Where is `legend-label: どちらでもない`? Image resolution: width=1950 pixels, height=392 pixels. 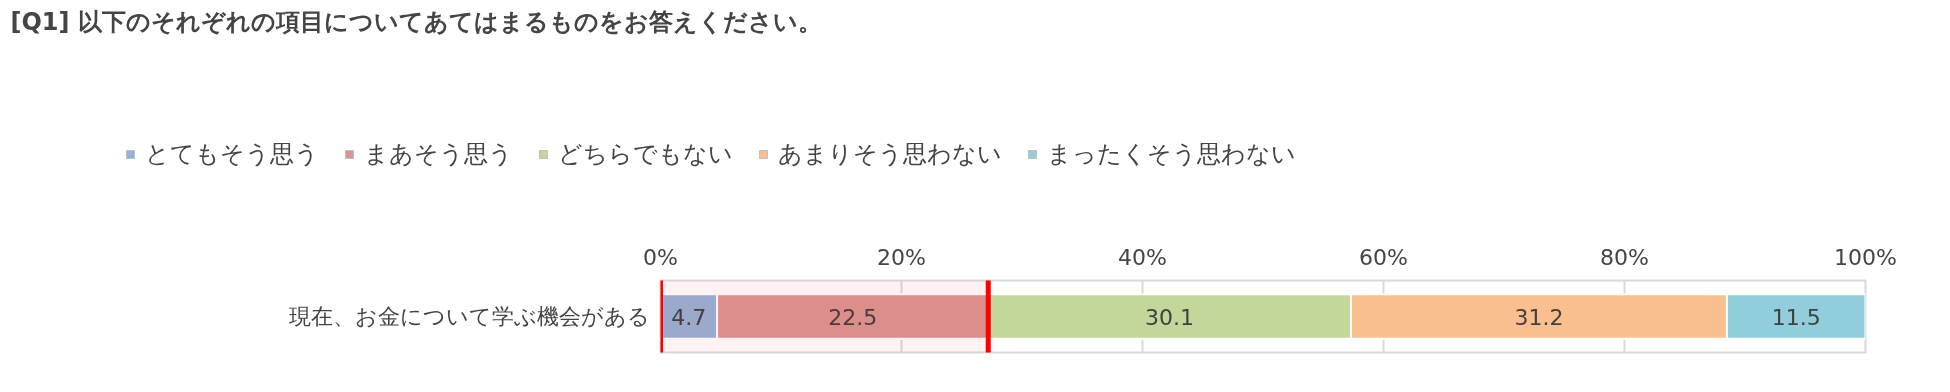 legend-label: どちらでもない is located at coordinates (645, 154).